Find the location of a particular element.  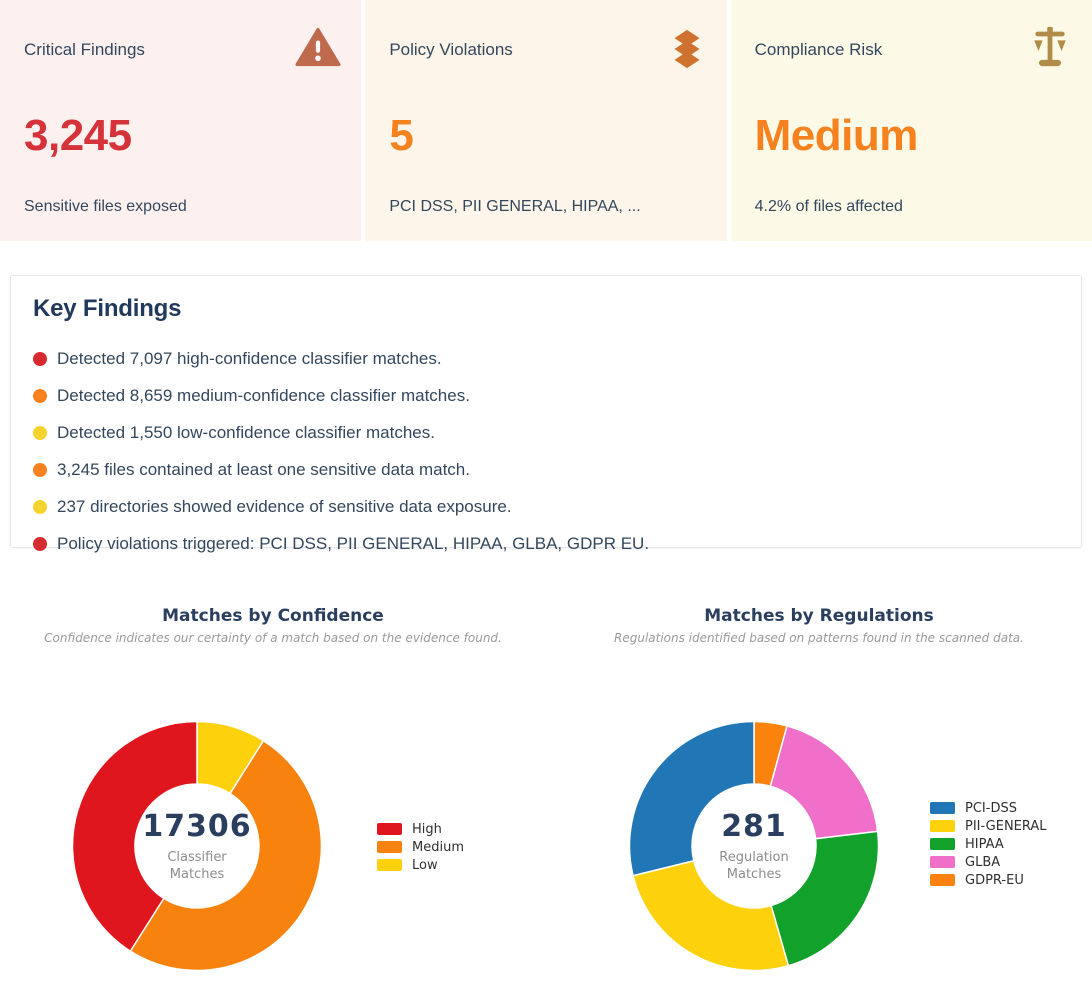

card-value: 5 is located at coordinates (401, 135).